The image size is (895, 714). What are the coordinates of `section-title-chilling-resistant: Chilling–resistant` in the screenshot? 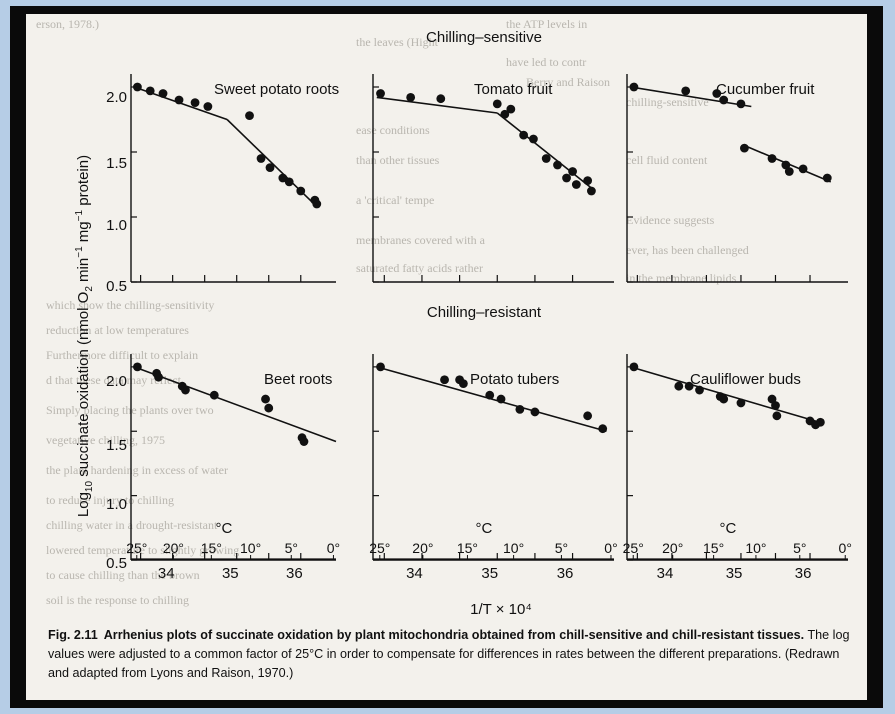 It's located at (484, 312).